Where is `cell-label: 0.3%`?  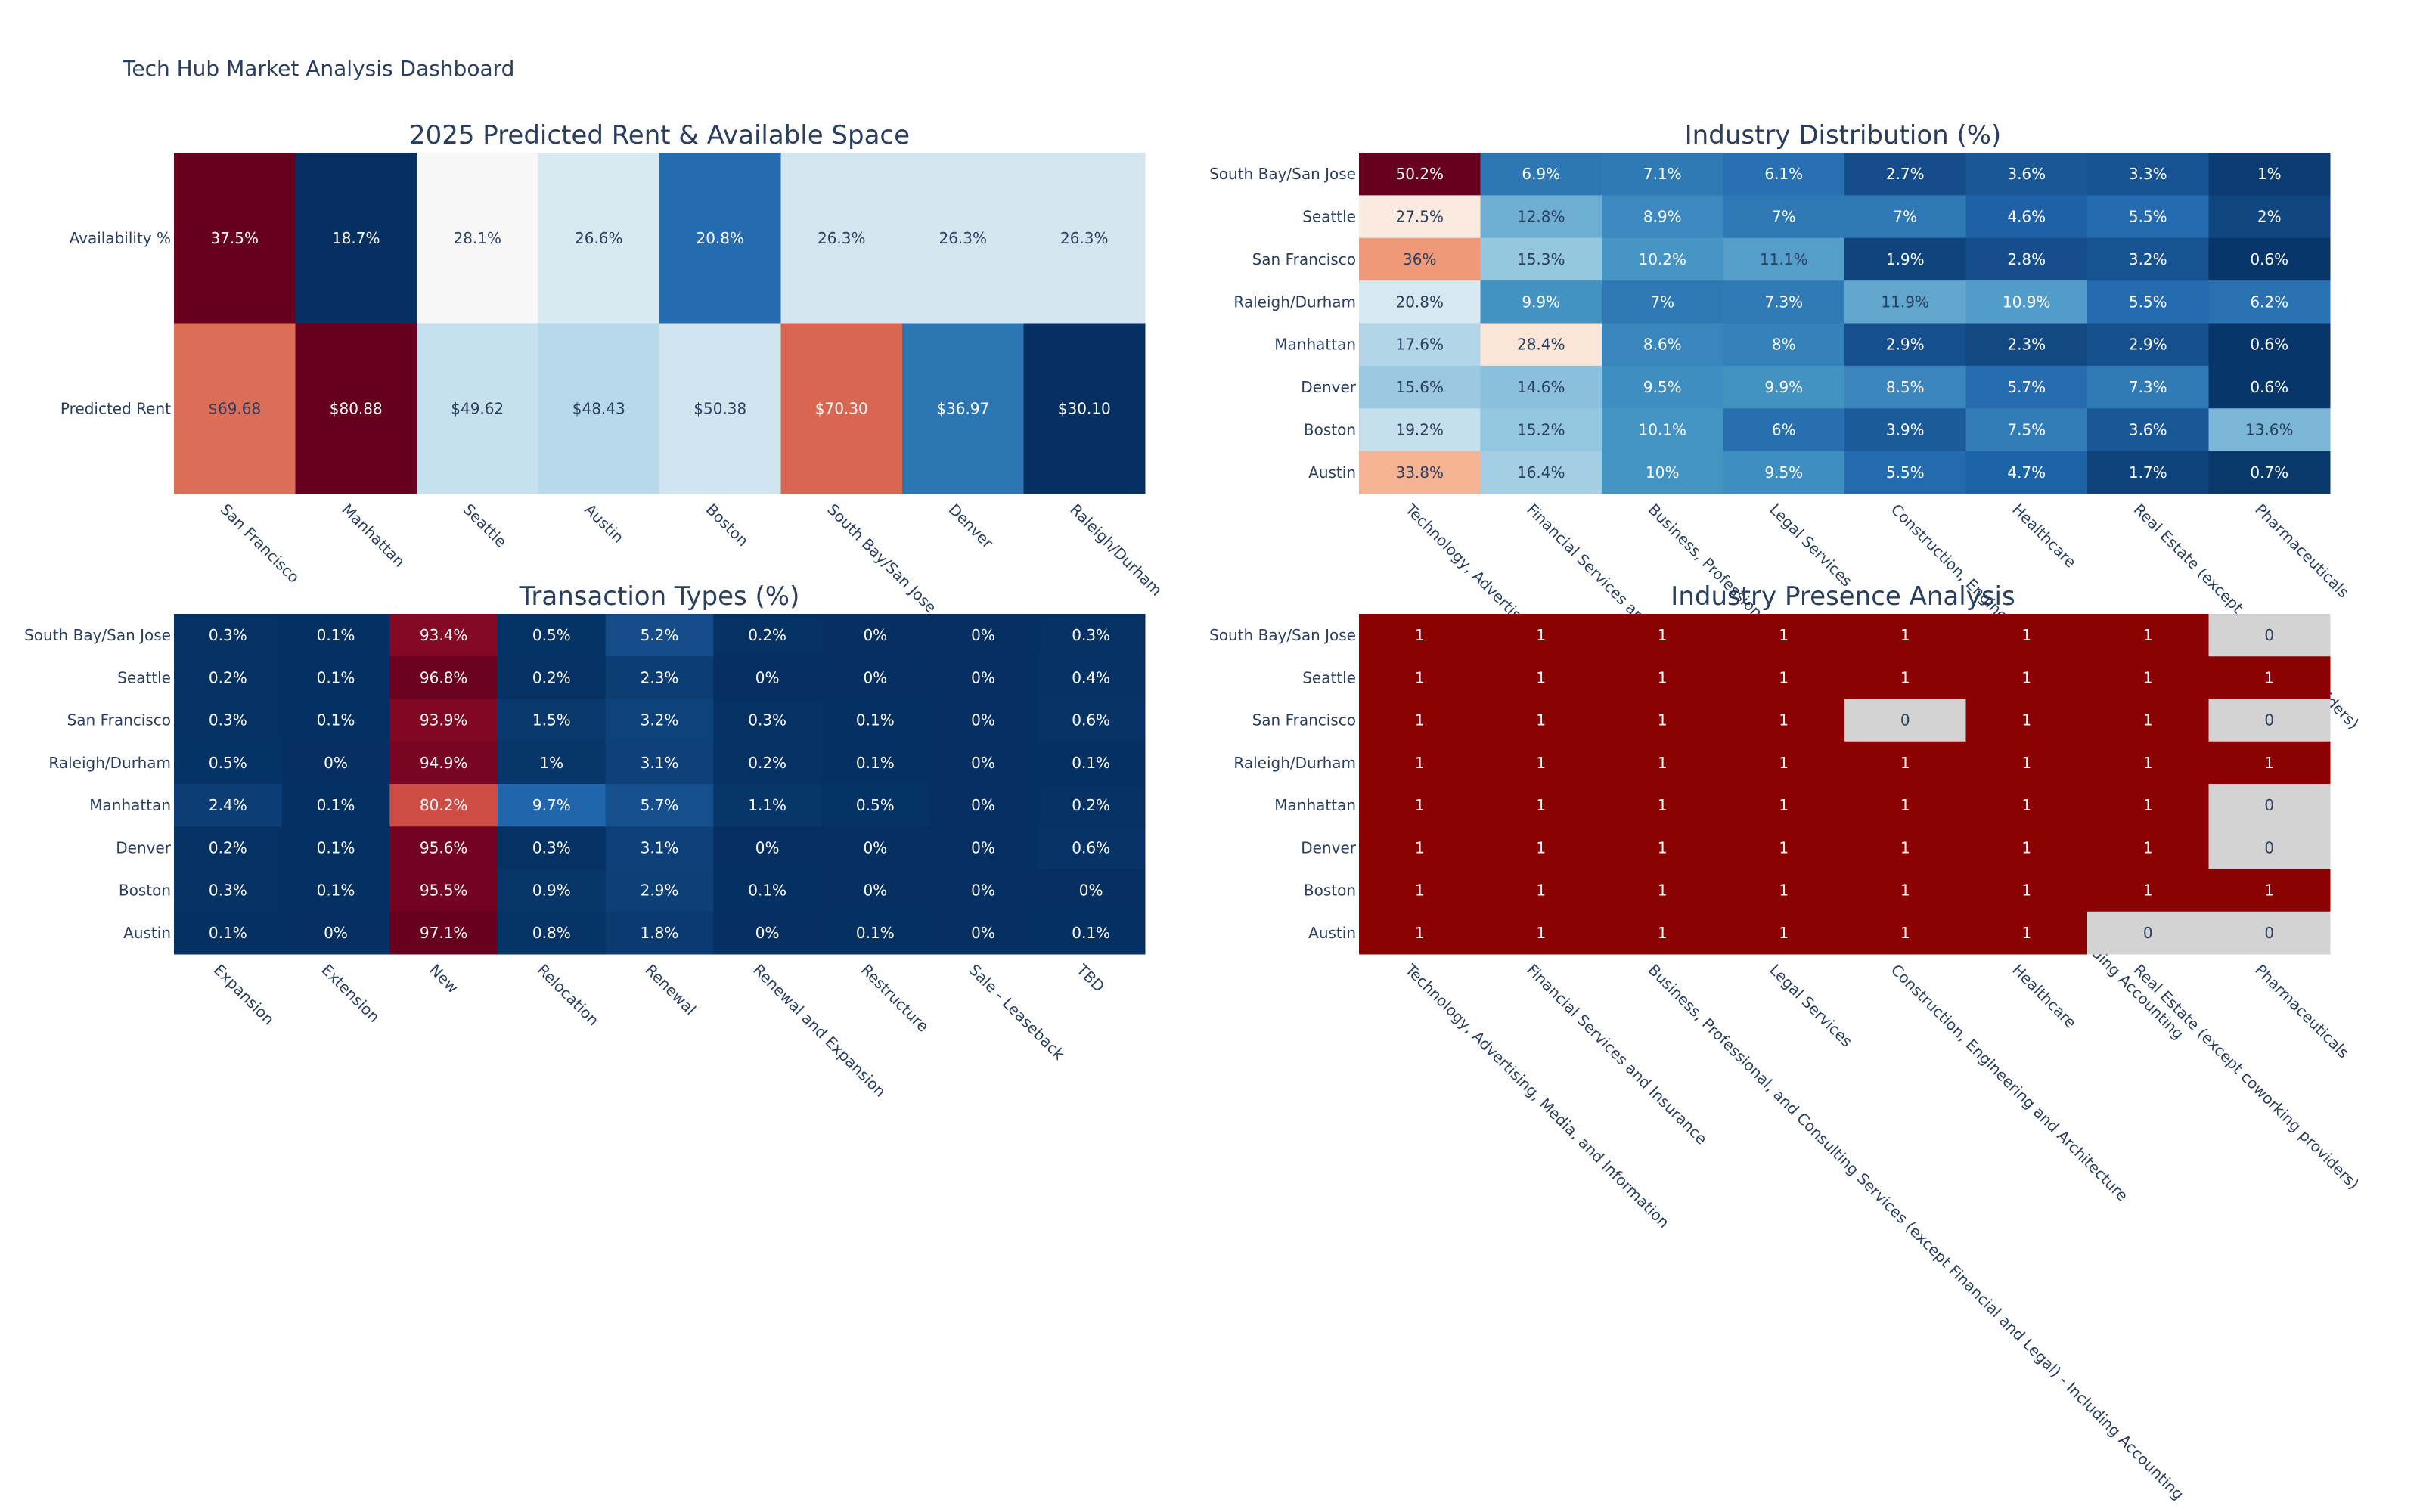 cell-label: 0.3% is located at coordinates (228, 890).